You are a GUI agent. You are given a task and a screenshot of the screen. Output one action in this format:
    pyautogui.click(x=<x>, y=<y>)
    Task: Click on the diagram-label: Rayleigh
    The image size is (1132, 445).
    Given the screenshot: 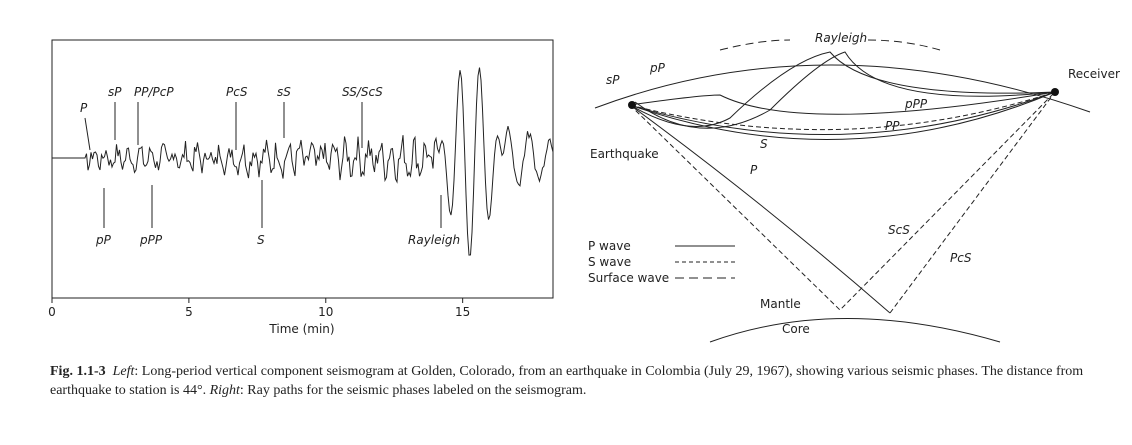 What is the action you would take?
    pyautogui.click(x=841, y=38)
    